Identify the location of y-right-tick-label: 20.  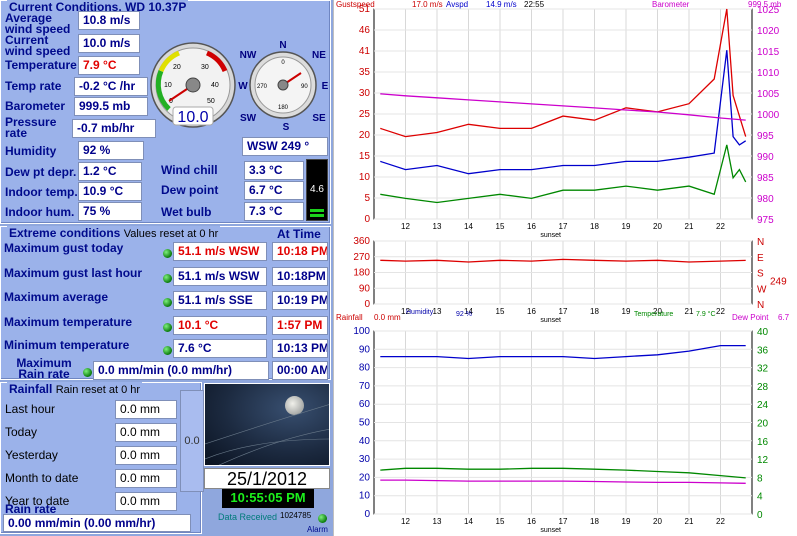
(763, 424).